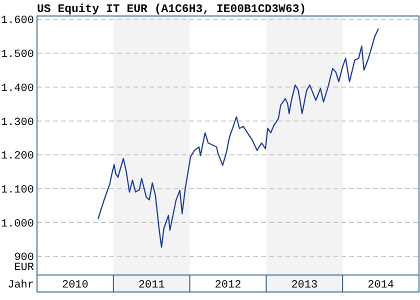  Describe the element at coordinates (17, 88) in the screenshot. I see `y-tick-label: 1.400` at that location.